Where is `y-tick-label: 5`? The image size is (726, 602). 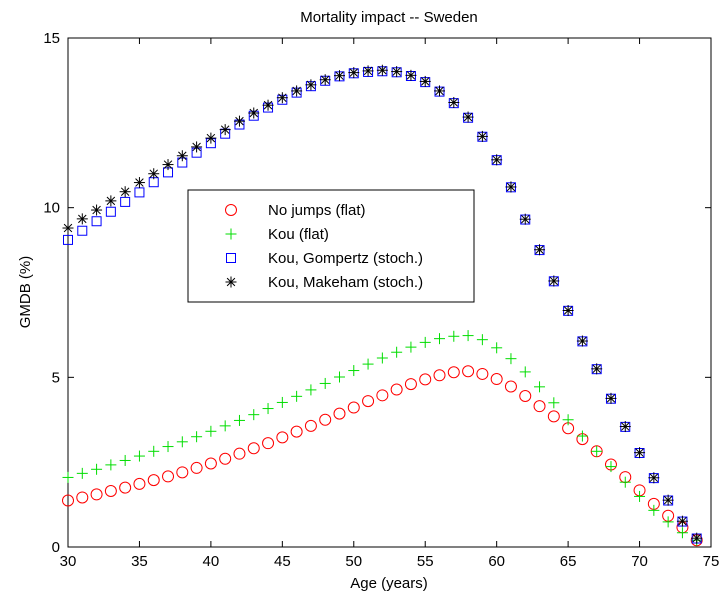
y-tick-label: 5 is located at coordinates (56, 377).